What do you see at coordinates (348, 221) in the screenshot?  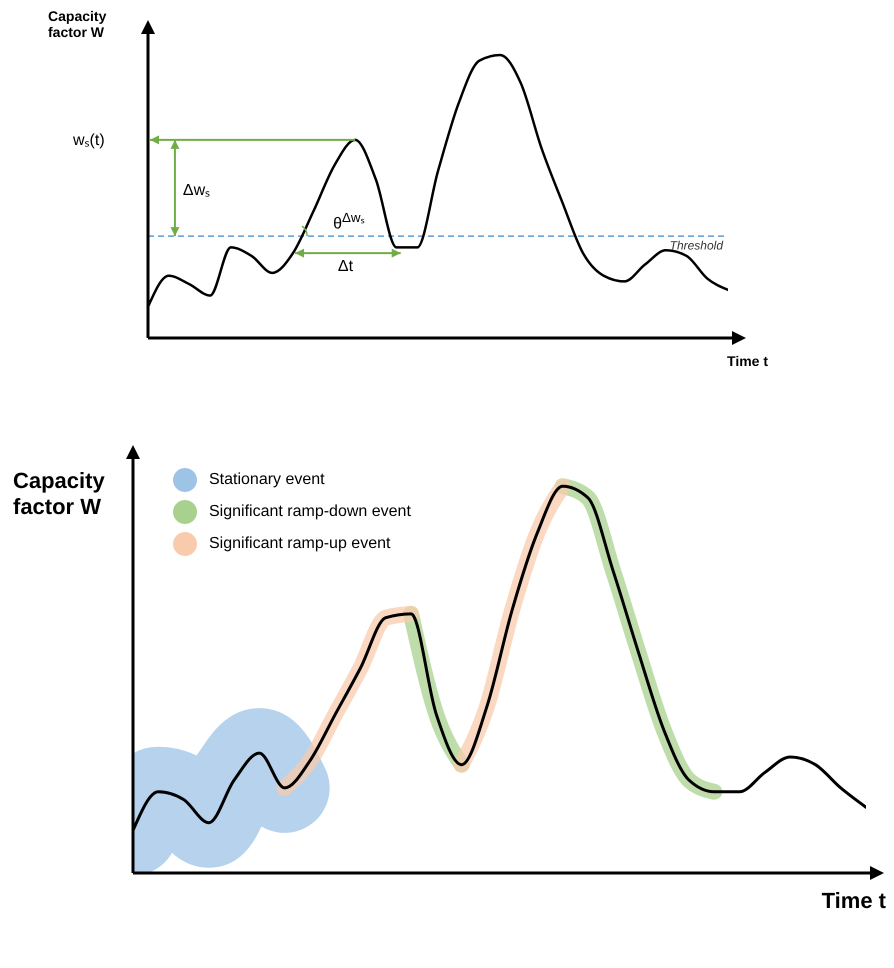 I see `annotation: θ$^{Δwₛ}$` at bounding box center [348, 221].